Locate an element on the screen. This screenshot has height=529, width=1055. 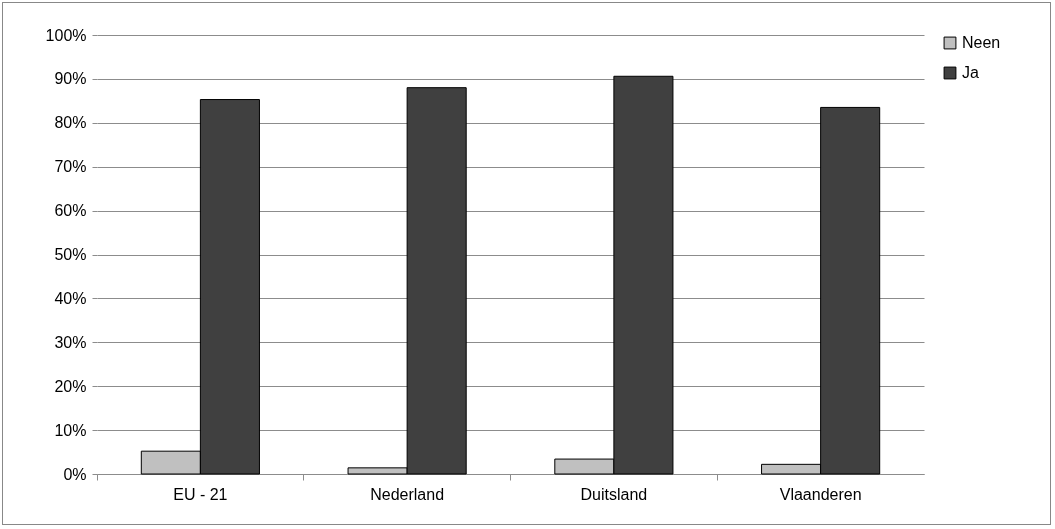
y-tick-label: 80% is located at coordinates (70, 123).